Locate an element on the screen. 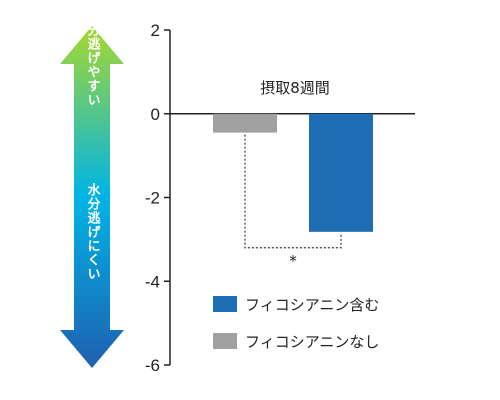  y-tick-label: -4 is located at coordinates (152, 281).